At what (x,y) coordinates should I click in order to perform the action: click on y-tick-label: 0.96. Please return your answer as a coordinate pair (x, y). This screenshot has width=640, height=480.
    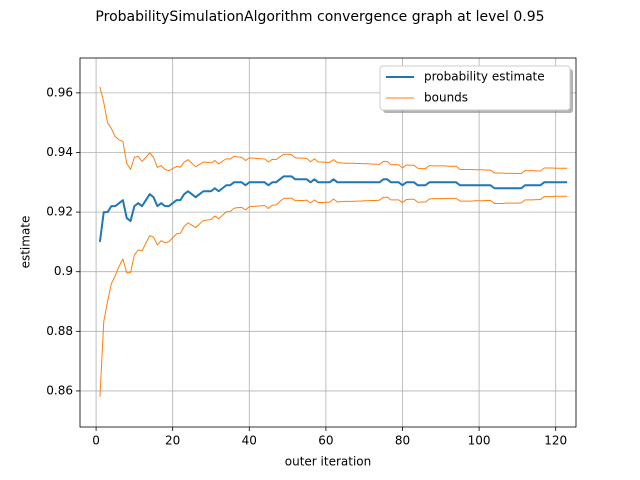
    Looking at the image, I should click on (59, 92).